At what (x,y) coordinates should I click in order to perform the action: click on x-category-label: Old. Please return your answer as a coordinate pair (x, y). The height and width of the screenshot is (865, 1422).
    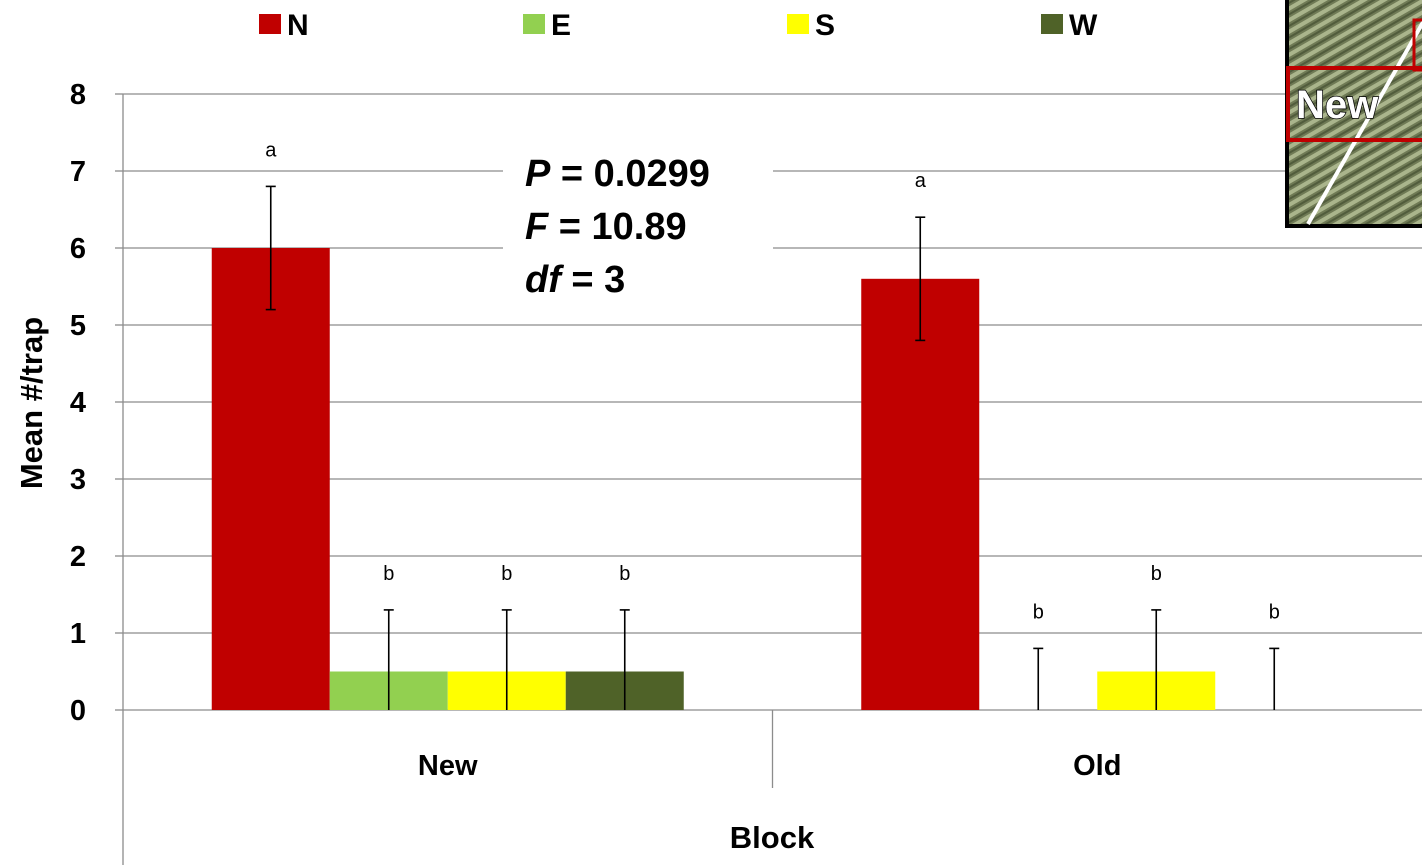
    Looking at the image, I should click on (1097, 766).